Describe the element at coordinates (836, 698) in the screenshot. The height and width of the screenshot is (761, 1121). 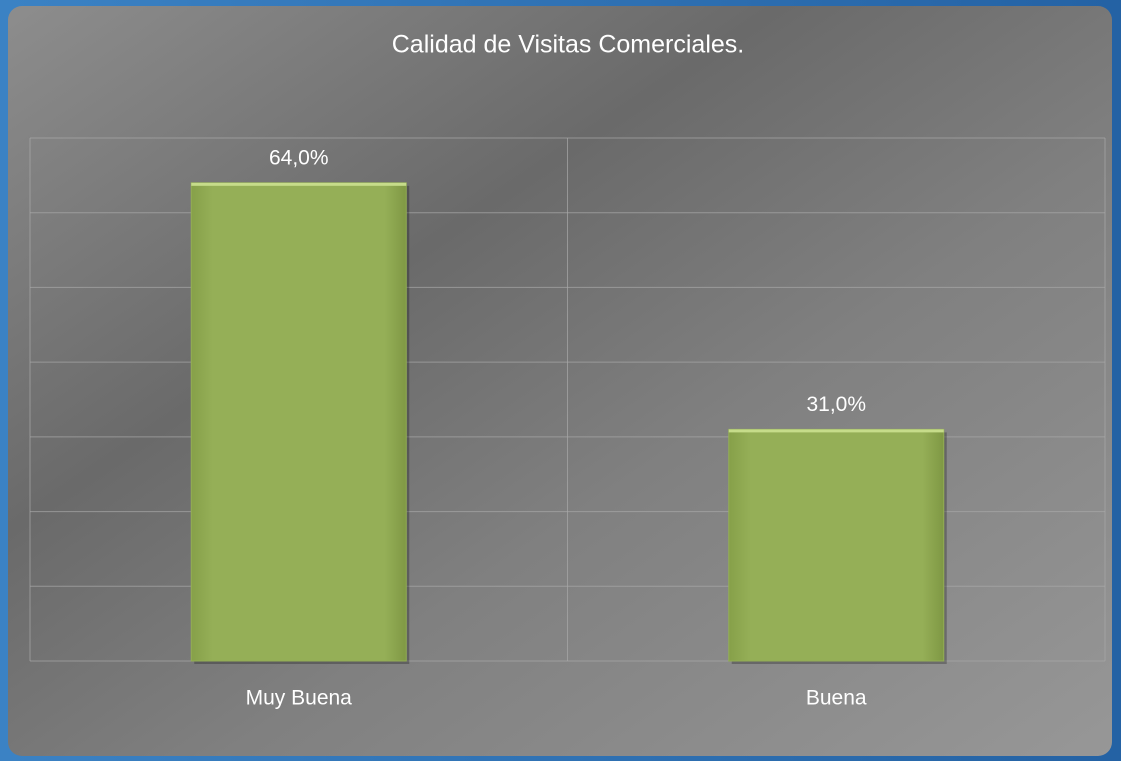
I see `x-tick-label: Buena` at that location.